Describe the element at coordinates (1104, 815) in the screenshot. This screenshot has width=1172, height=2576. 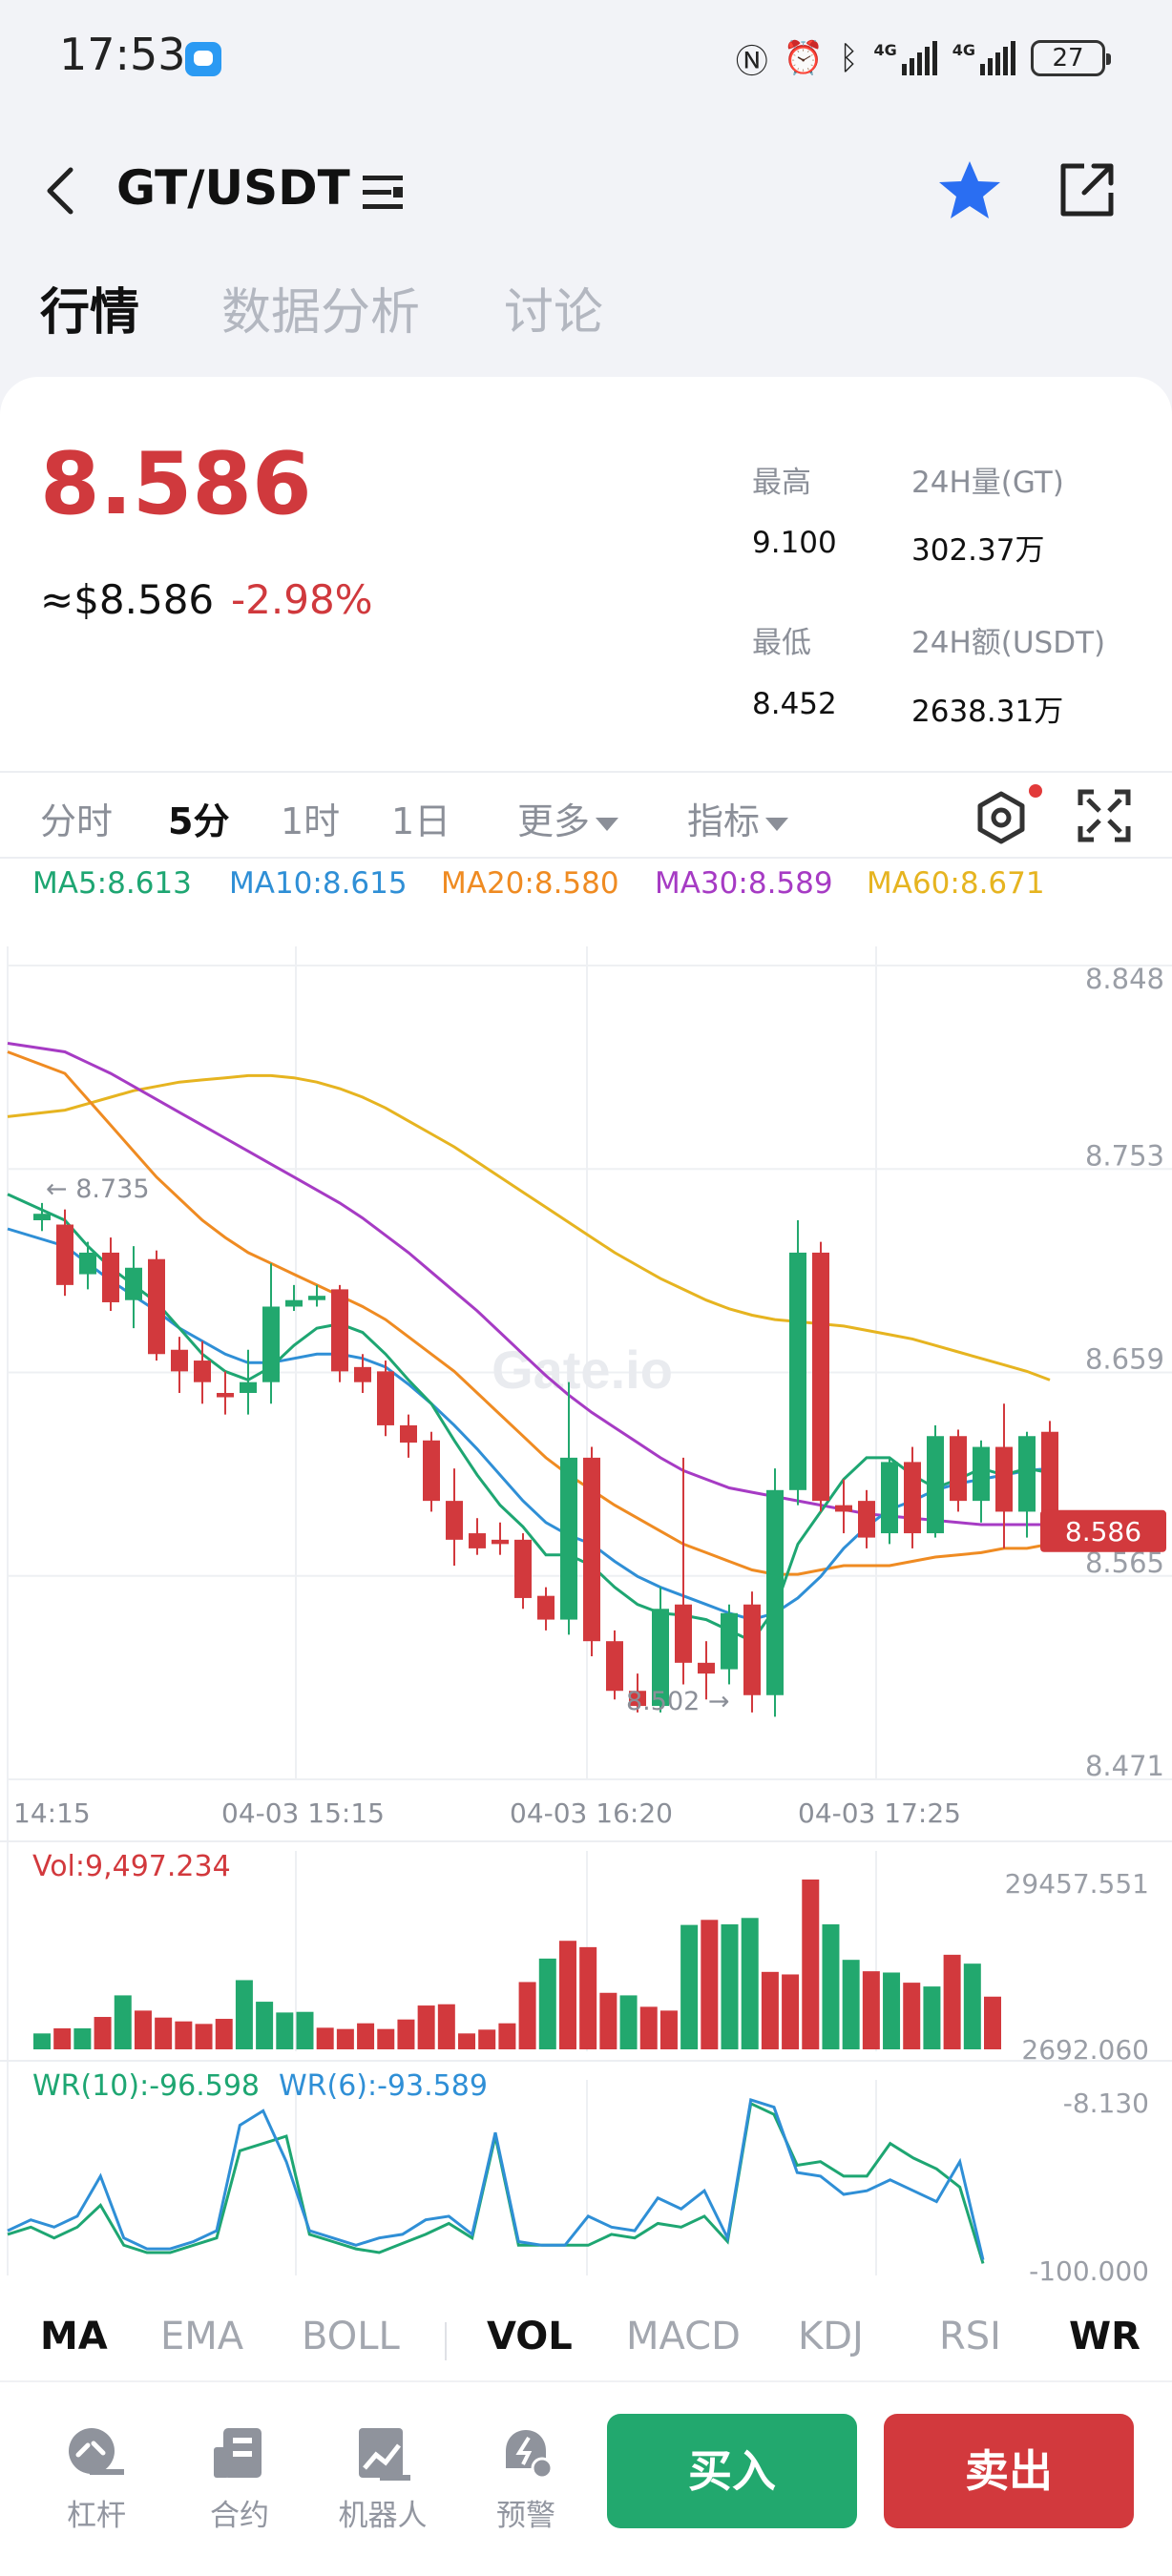
I see `fullscreen-icon` at that location.